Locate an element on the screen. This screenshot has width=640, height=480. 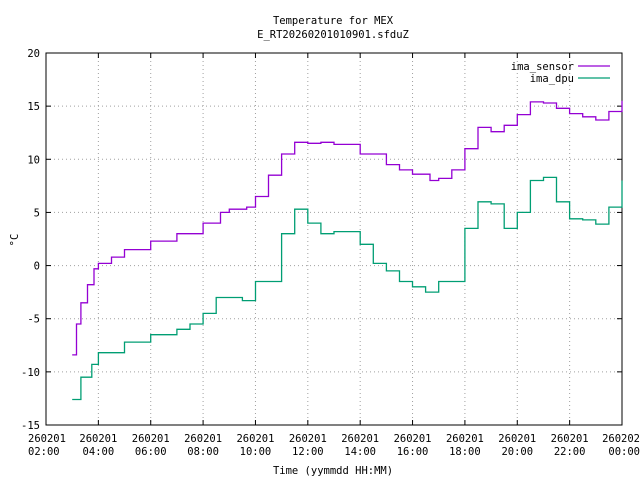
x-tick-label-time: 04:00 is located at coordinates (99, 452).